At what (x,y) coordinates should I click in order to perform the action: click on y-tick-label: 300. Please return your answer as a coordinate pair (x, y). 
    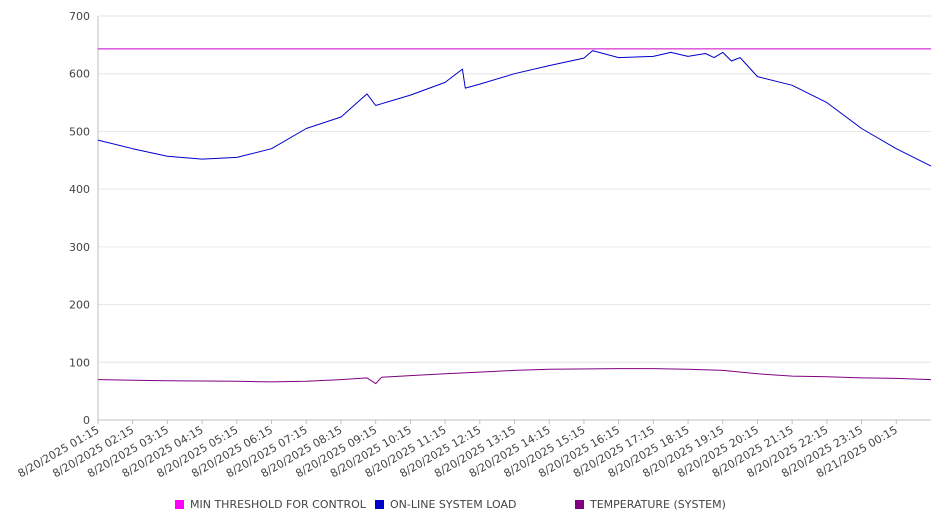
    Looking at the image, I should click on (79, 247).